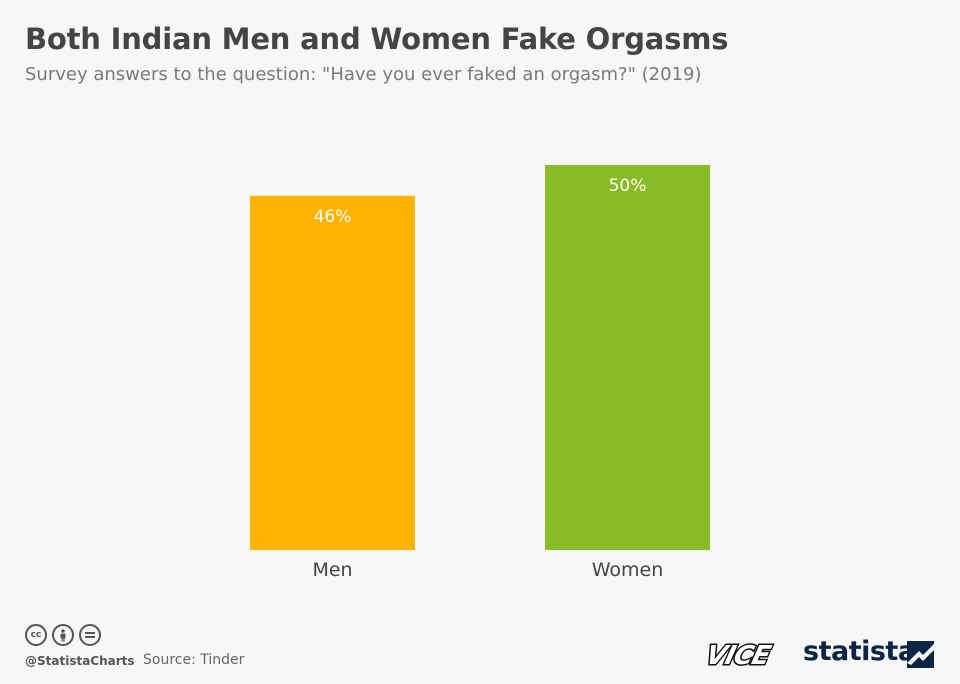 Image resolution: width=960 pixels, height=684 pixels. Describe the element at coordinates (627, 357) in the screenshot. I see `bar-women` at that location.